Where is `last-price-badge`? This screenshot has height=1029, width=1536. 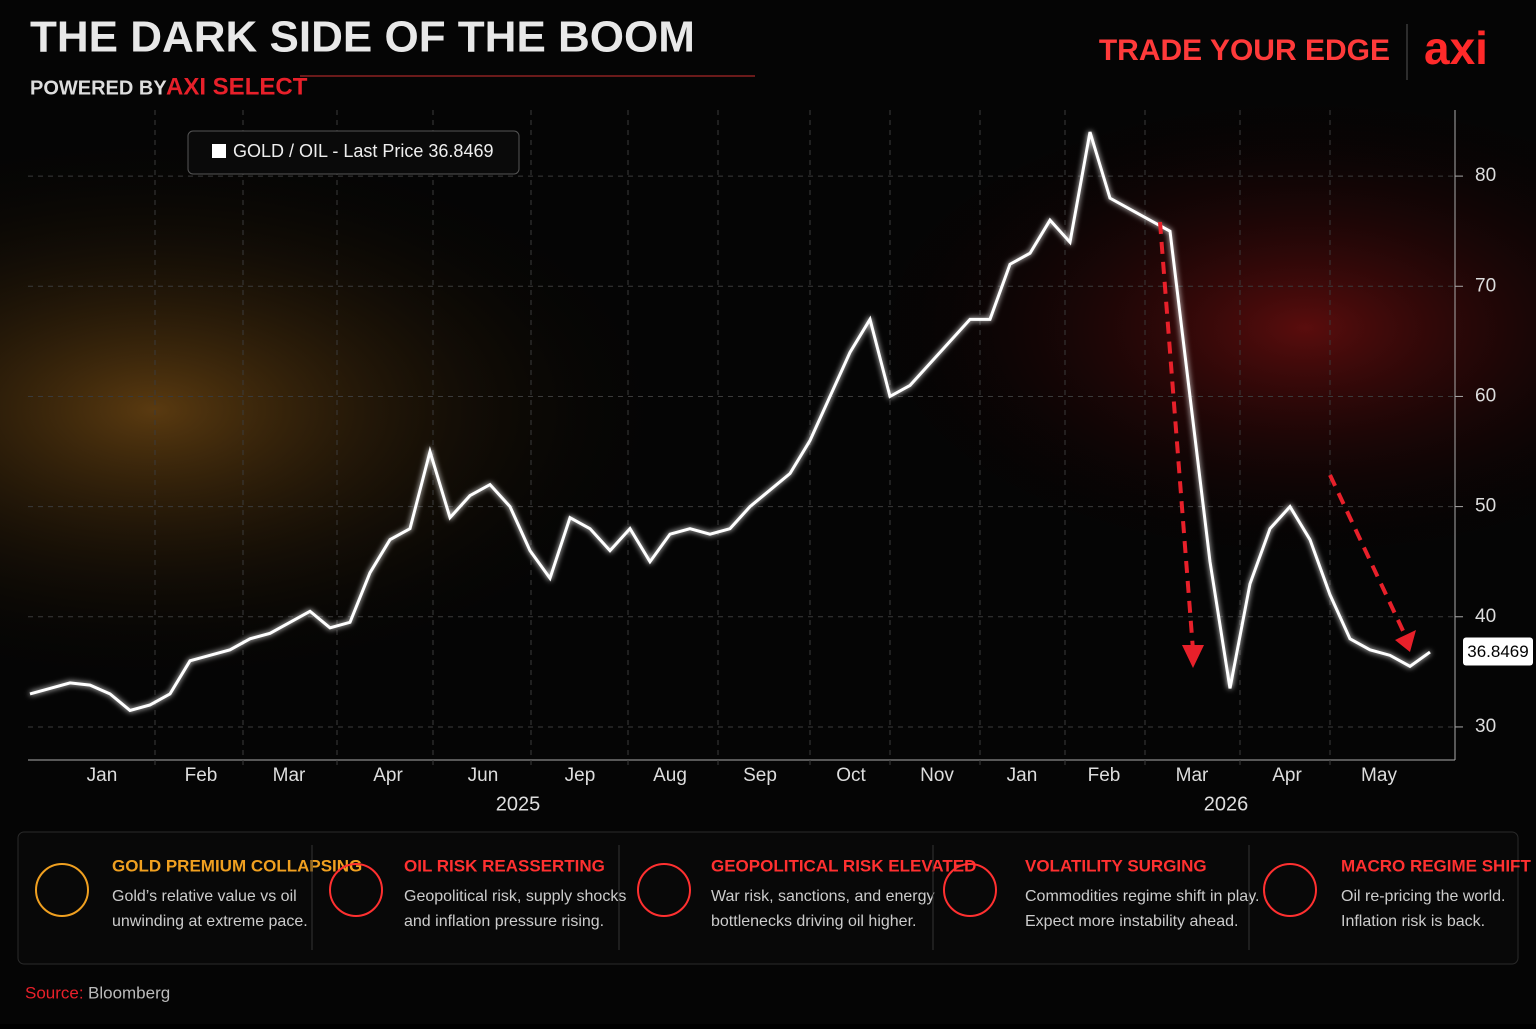 last-price-badge is located at coordinates (1498, 651).